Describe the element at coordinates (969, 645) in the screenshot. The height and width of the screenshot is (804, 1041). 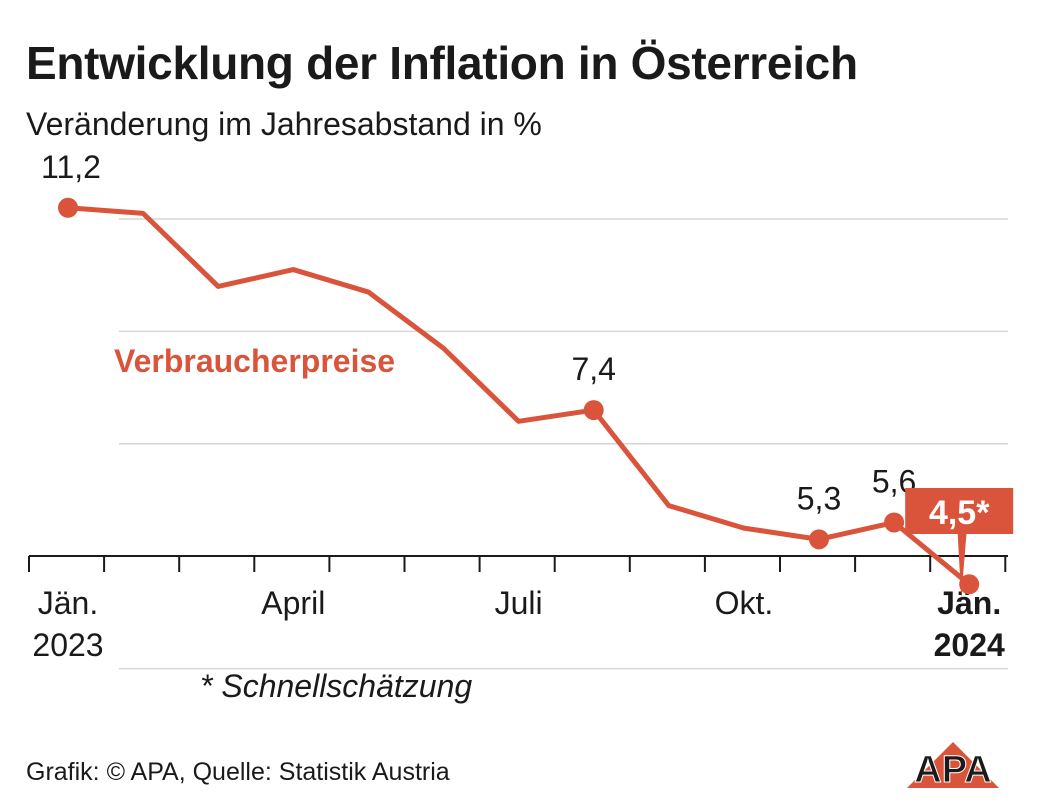
I see `x-tick-label: 2024` at that location.